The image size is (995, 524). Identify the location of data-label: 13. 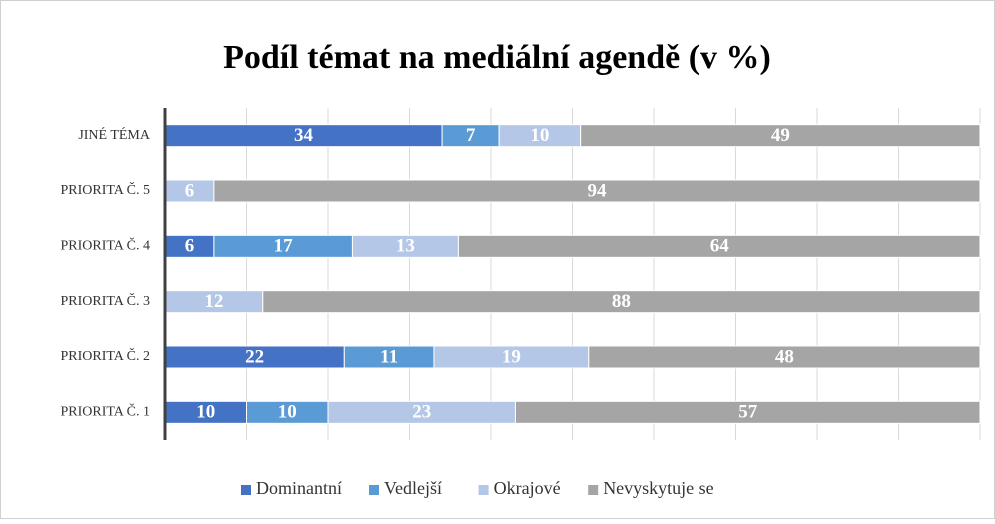
(405, 246).